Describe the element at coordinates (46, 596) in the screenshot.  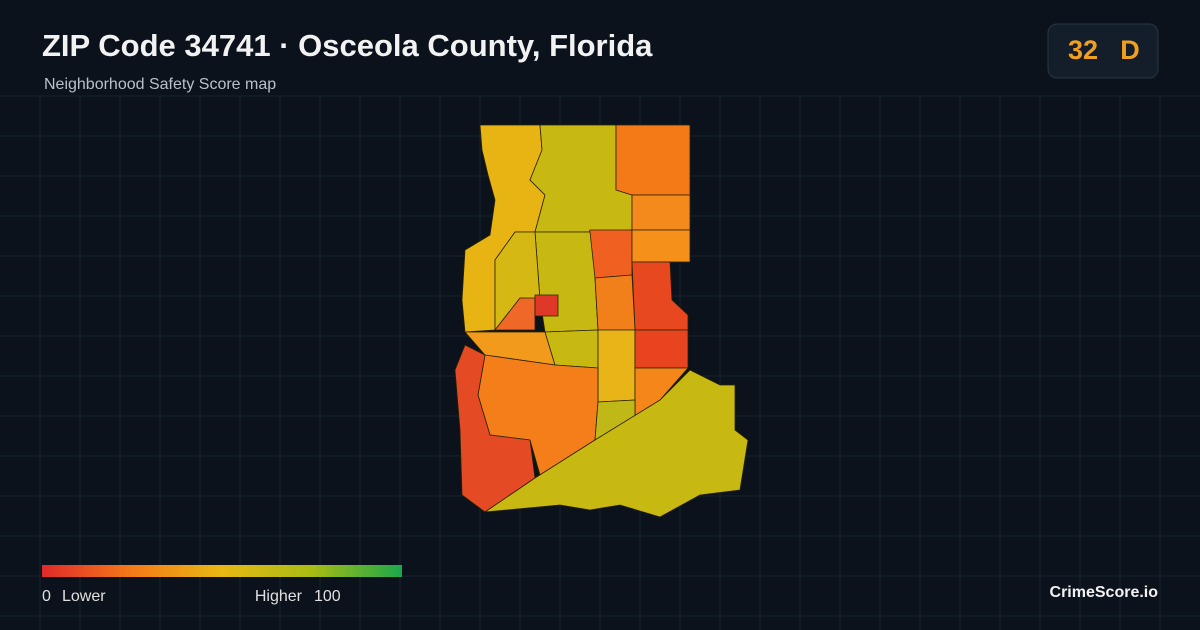
I see `legend-min: 0` at that location.